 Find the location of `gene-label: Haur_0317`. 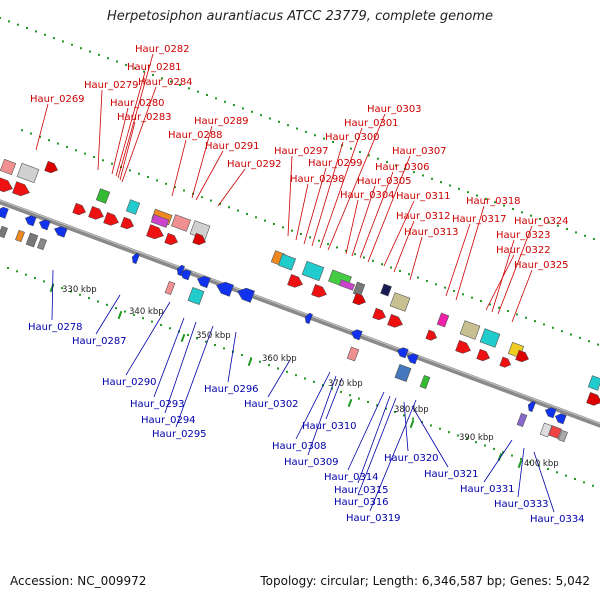

gene-label: Haur_0317 is located at coordinates (479, 219).